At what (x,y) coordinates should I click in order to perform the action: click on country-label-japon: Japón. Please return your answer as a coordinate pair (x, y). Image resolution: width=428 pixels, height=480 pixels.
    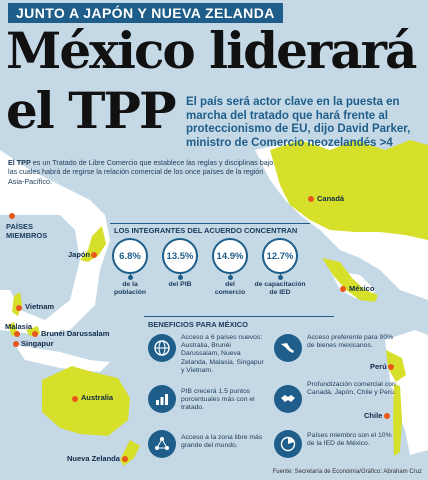
    Looking at the image, I should click on (79, 254).